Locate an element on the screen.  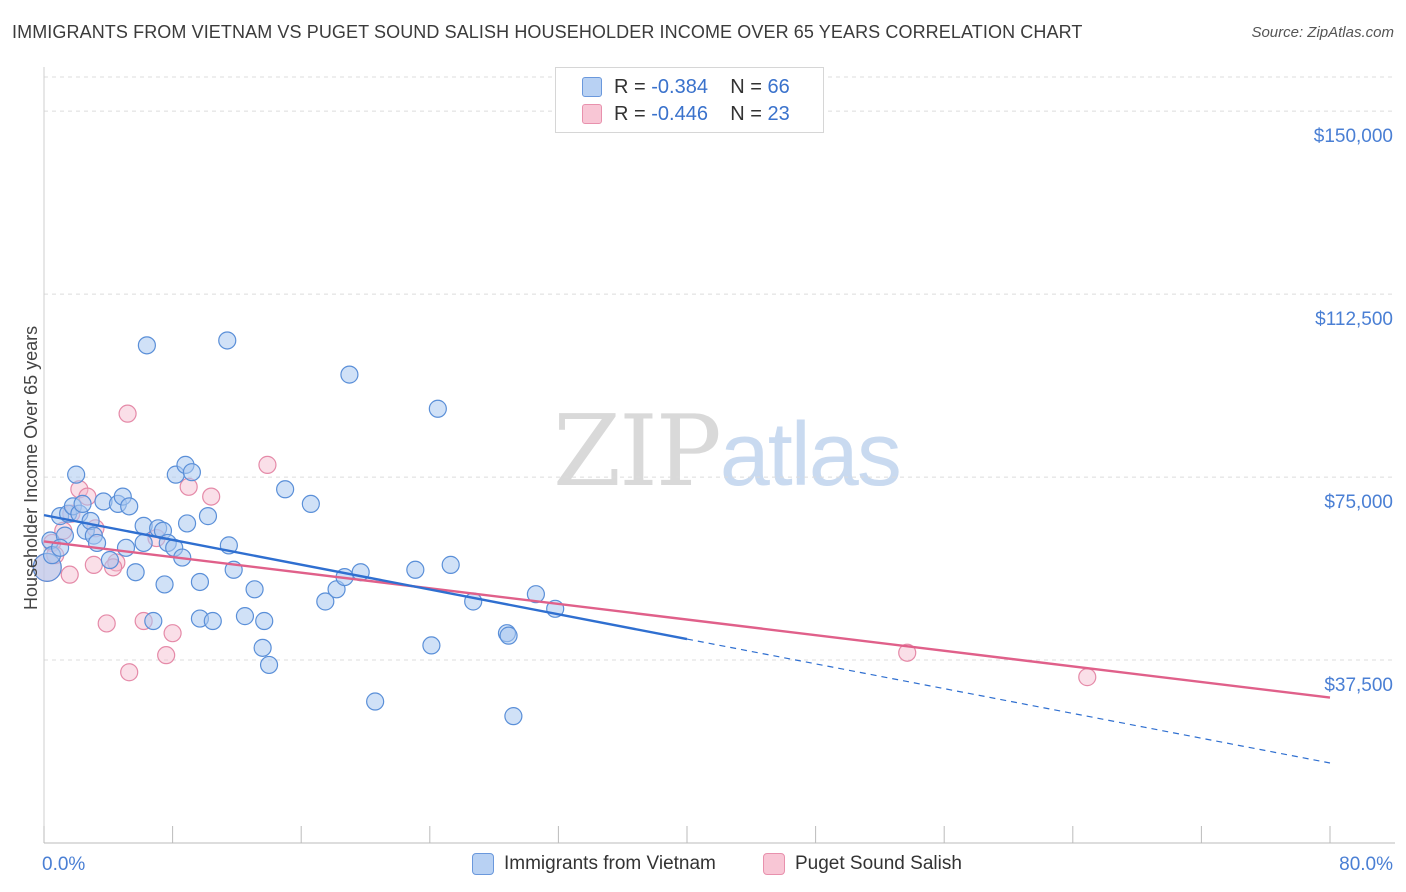
source-attribution: Source: ZipAtlas.com is located at coordinates (1322, 32).